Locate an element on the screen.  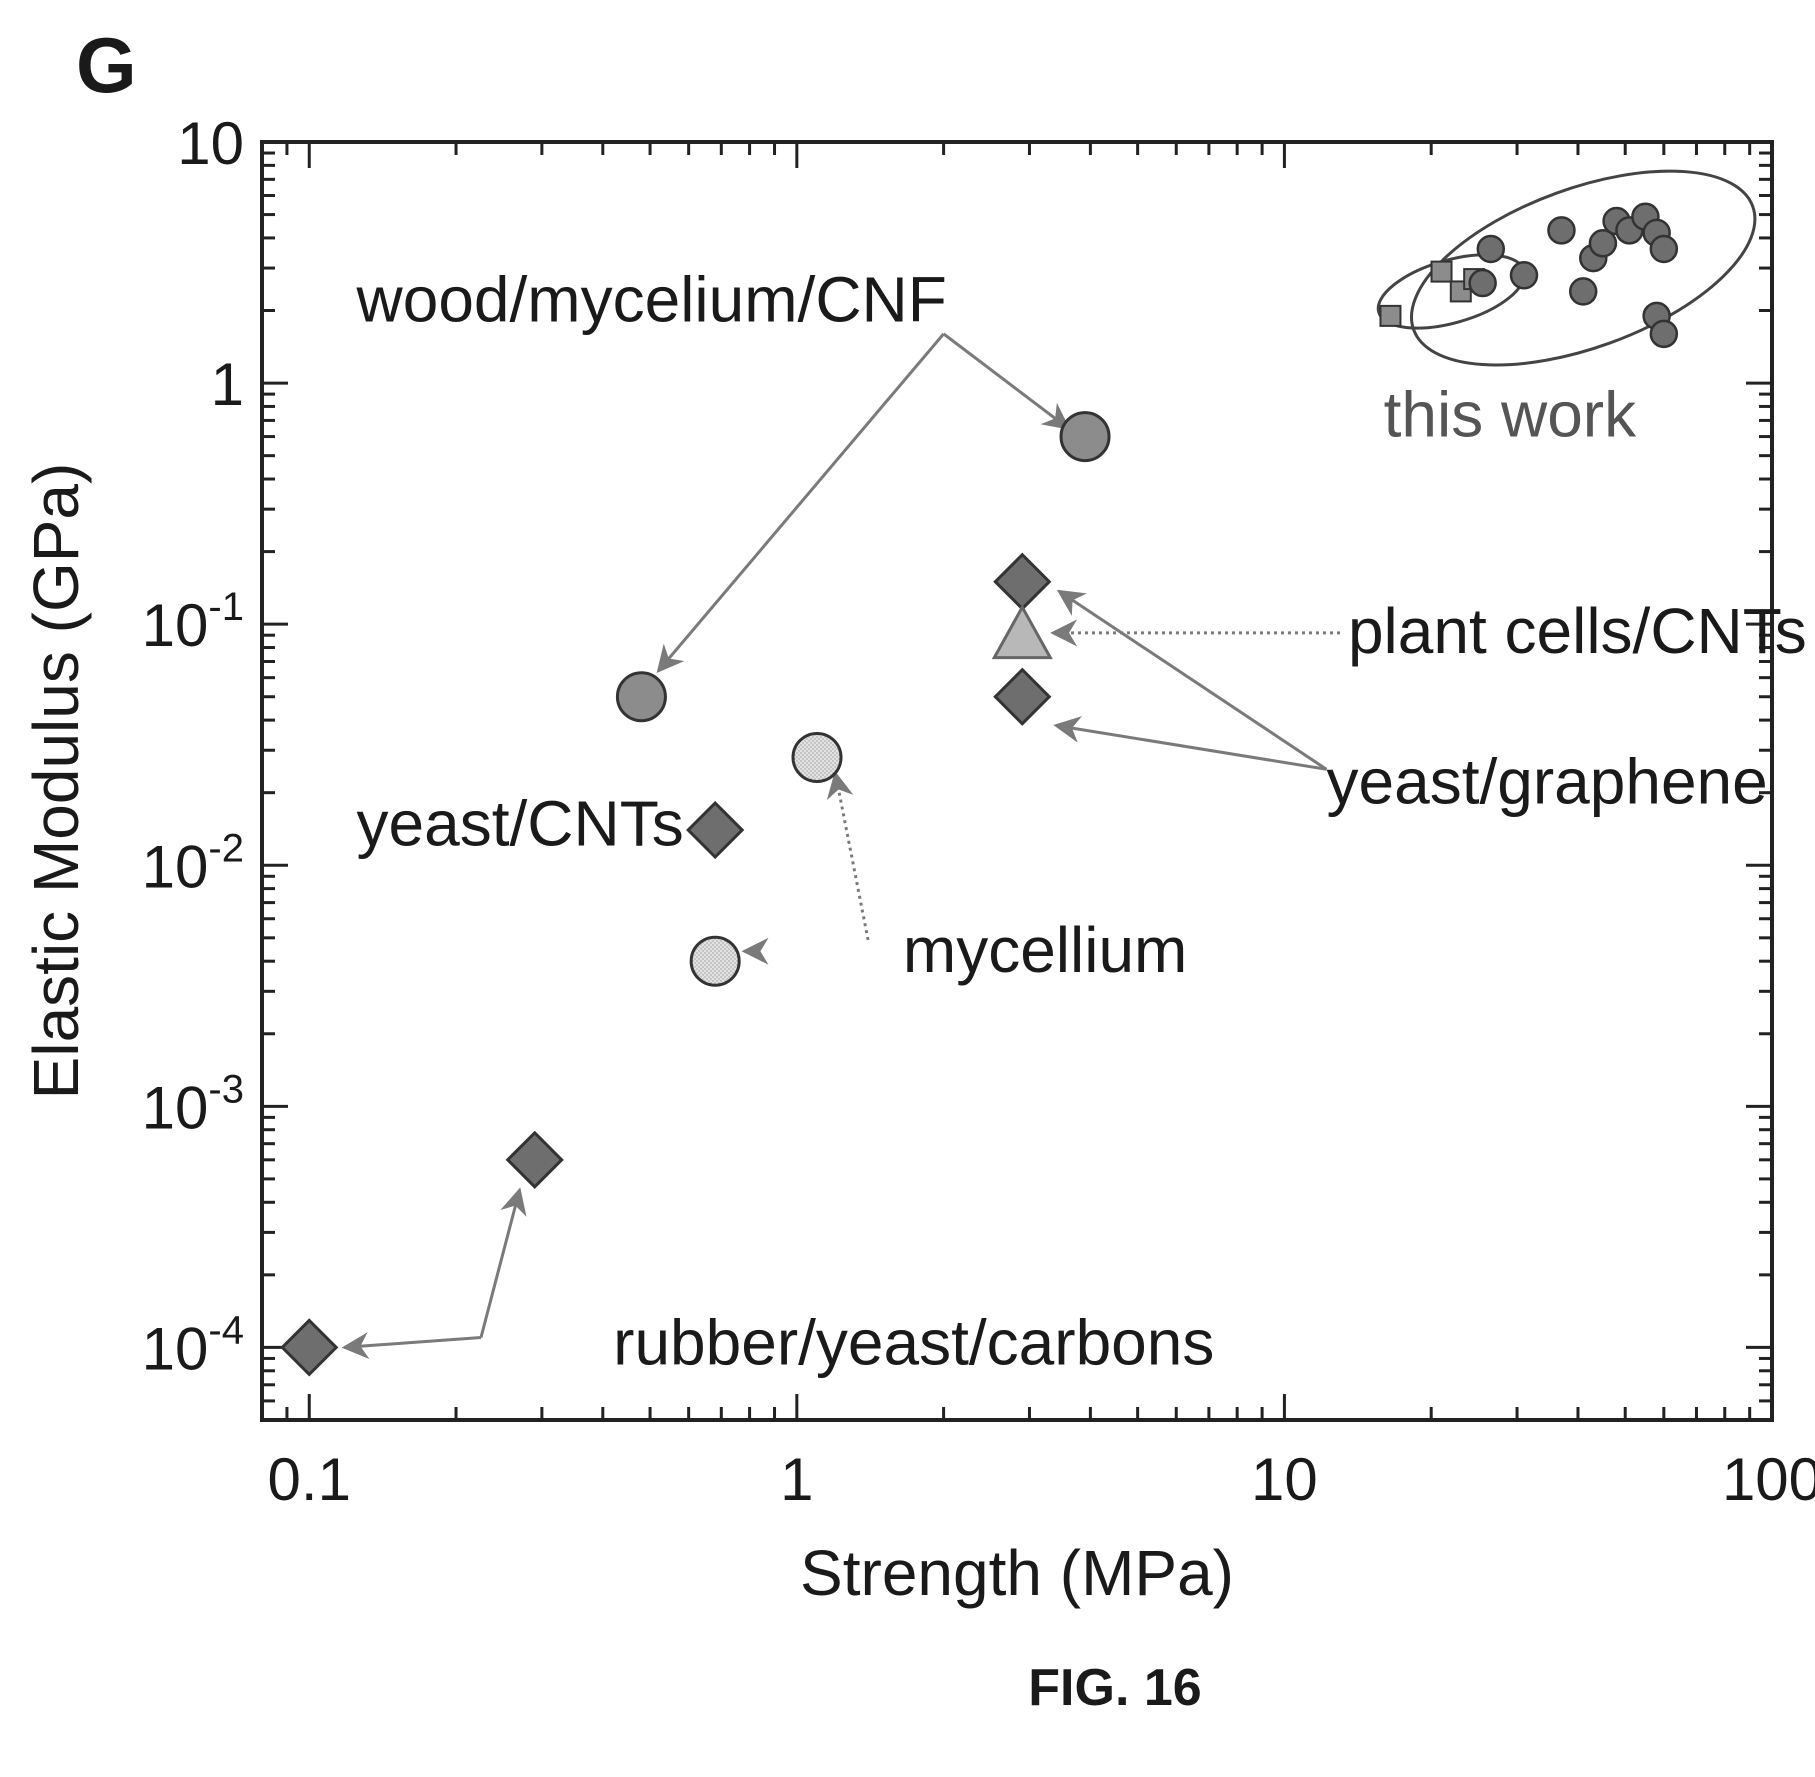
y-tick-labels: 10⁻⁴ 10⁻³ 10⁻² 10⁻¹ 1 10 is located at coordinates (193, 746).